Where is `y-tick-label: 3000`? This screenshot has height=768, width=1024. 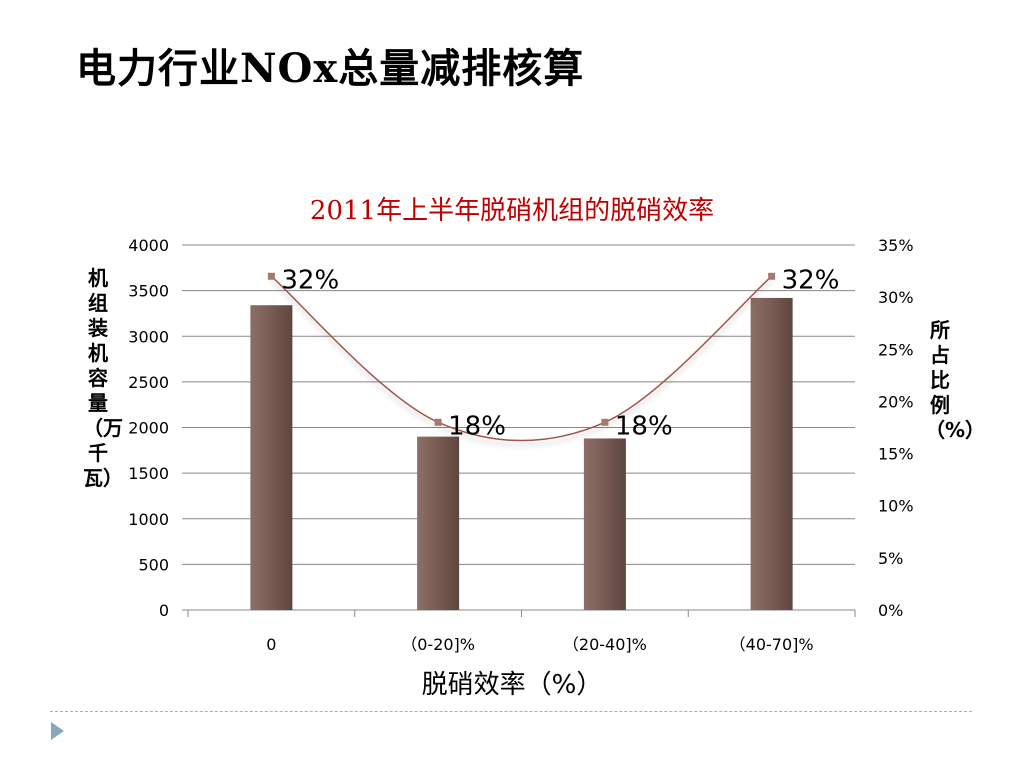
y-tick-label: 3000 is located at coordinates (148, 336).